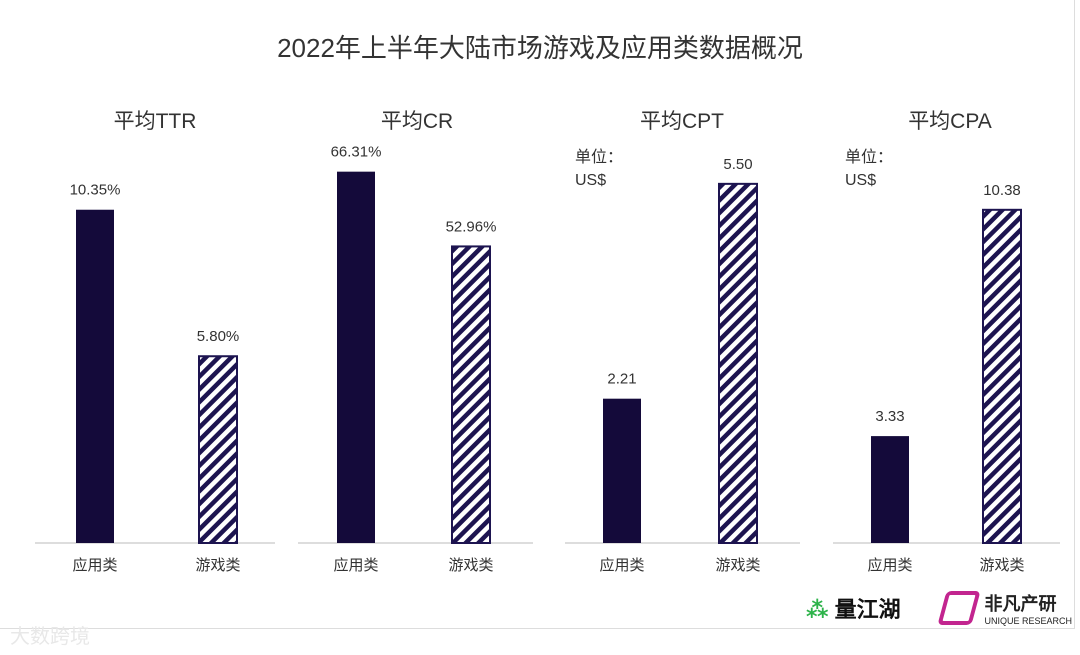 This screenshot has width=1080, height=655. Describe the element at coordinates (50, 637) in the screenshot. I see `watermark: 大数跨境` at that location.